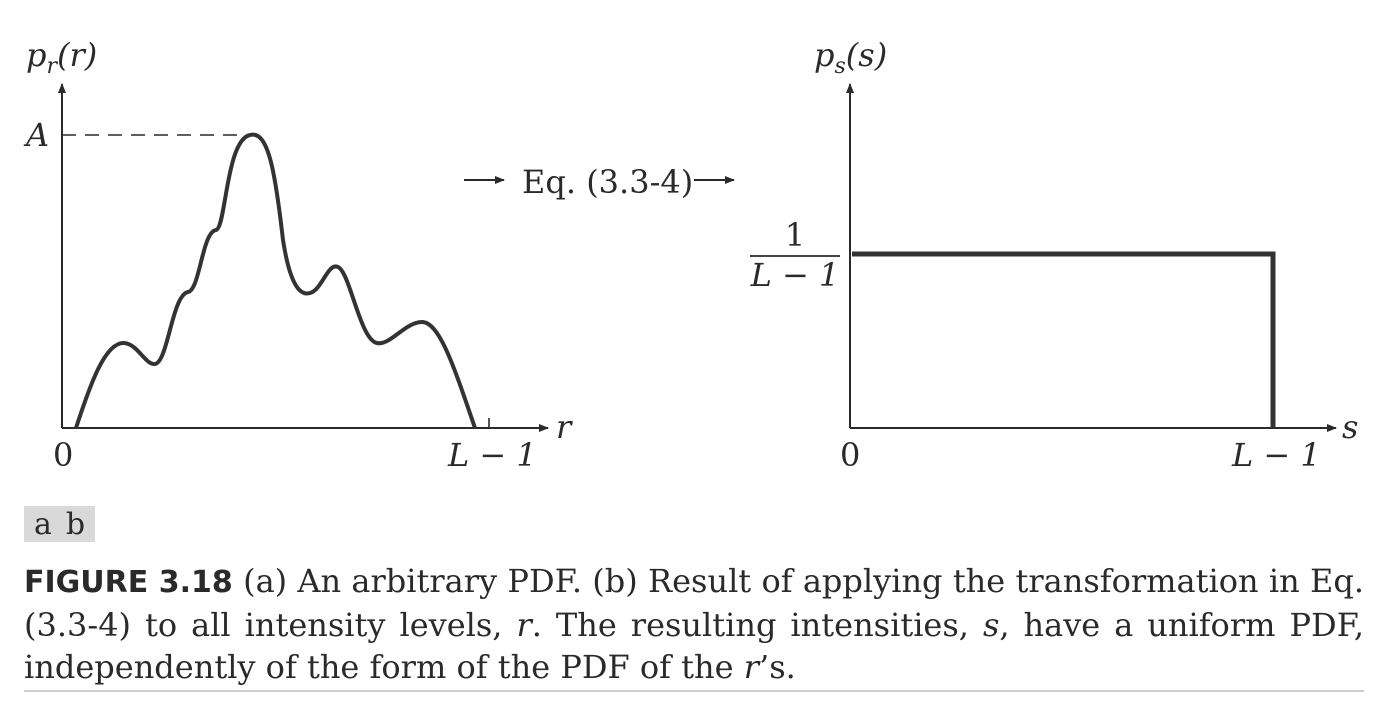  What do you see at coordinates (43, 524) in the screenshot?
I see `panel-tag-a: a` at bounding box center [43, 524].